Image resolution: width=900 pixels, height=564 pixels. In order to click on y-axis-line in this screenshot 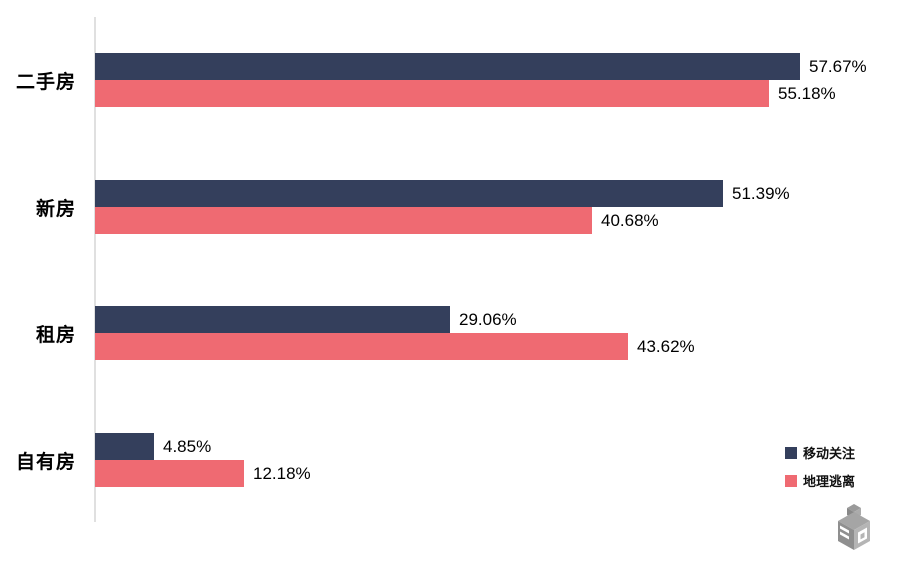, I will do `click(95, 269)`.